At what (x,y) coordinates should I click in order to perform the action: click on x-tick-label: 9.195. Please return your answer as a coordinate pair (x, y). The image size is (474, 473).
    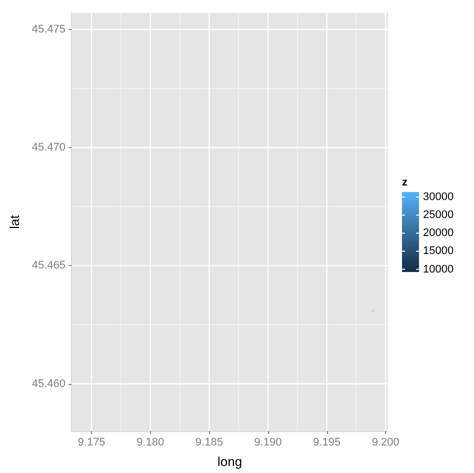
    Looking at the image, I should click on (327, 442).